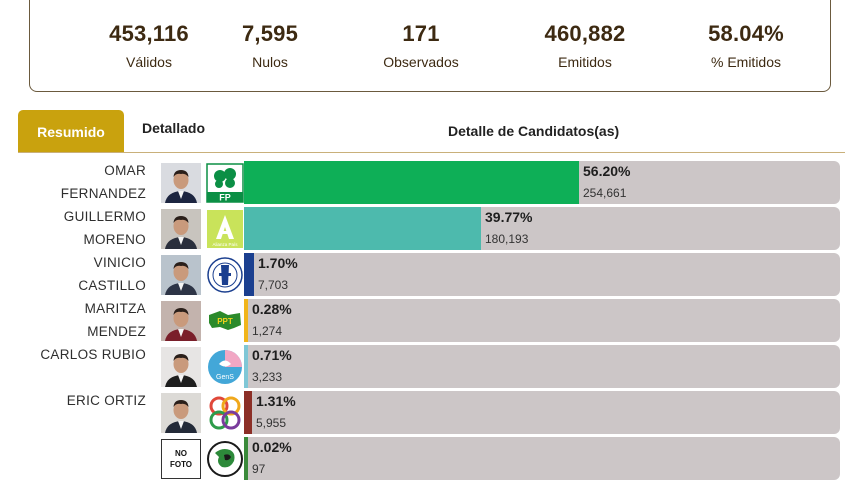  I want to click on candidate-name-line1: CARLOS RUBIO, so click(93, 354).